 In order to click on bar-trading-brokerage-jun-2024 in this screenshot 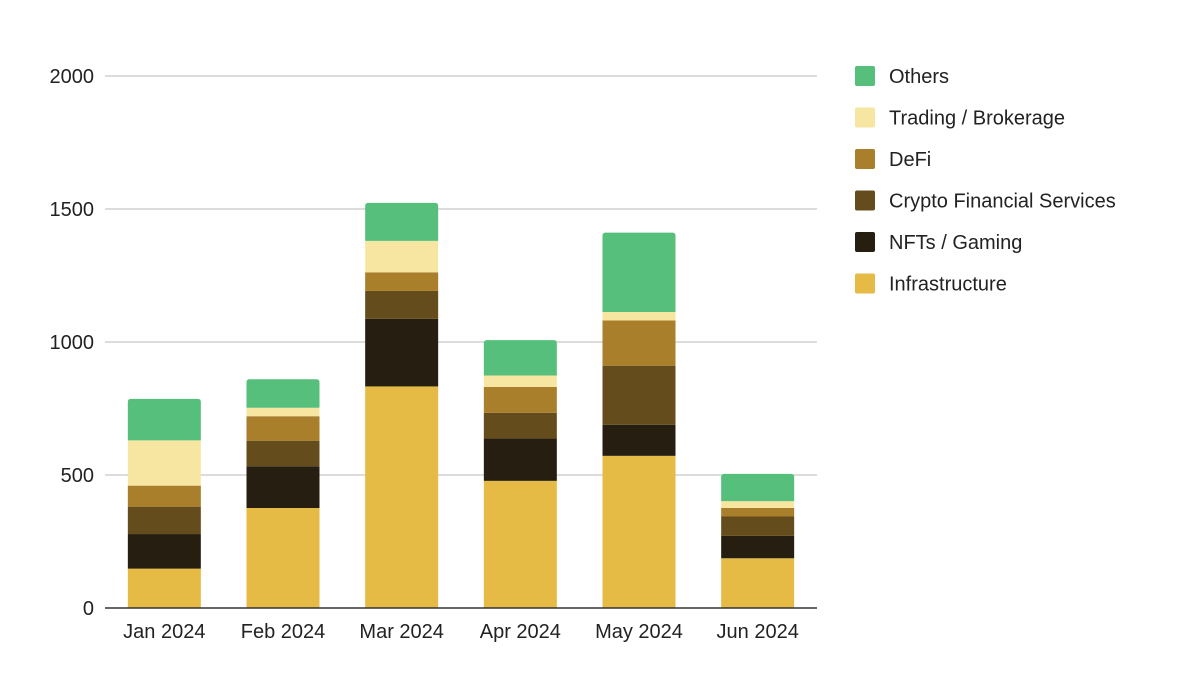, I will do `click(758, 504)`.